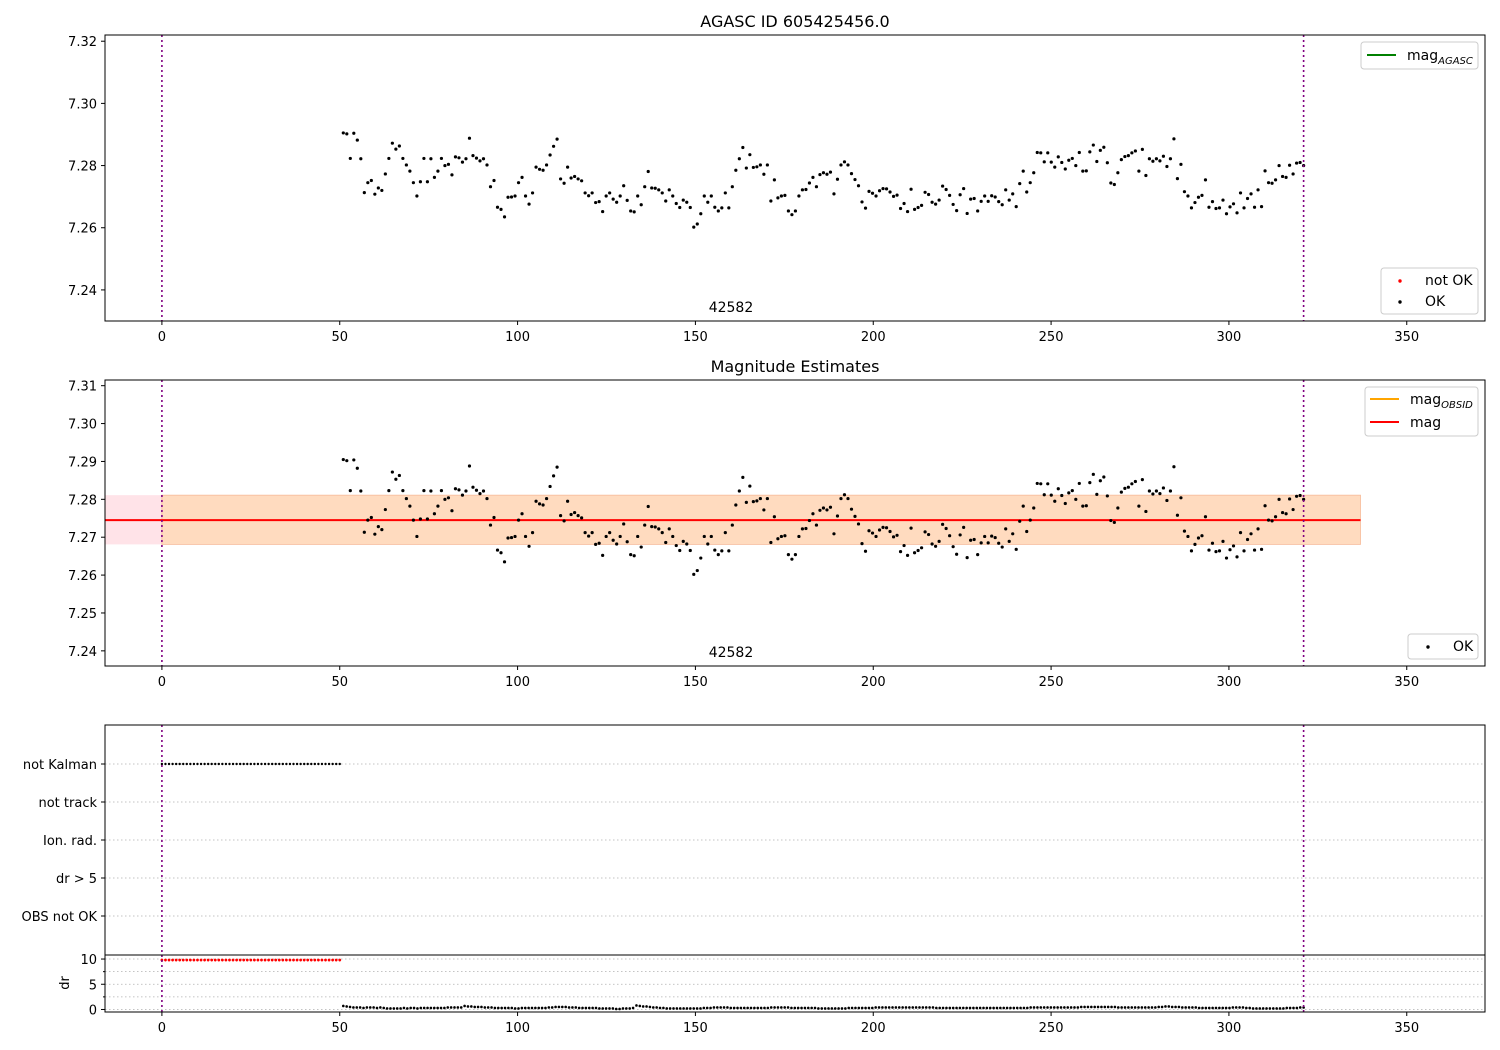 This screenshot has width=1500, height=1050. What do you see at coordinates (1400, 302) in the screenshot?
I see `legend-ok-marker` at bounding box center [1400, 302].